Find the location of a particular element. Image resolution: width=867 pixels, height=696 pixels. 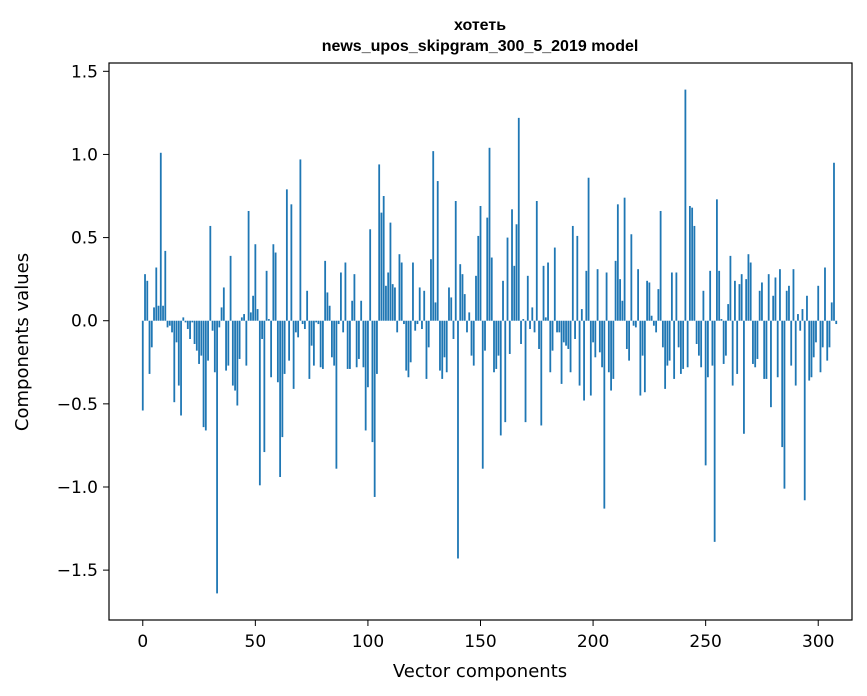

y-tick-label: 0.5 is located at coordinates (84, 239).